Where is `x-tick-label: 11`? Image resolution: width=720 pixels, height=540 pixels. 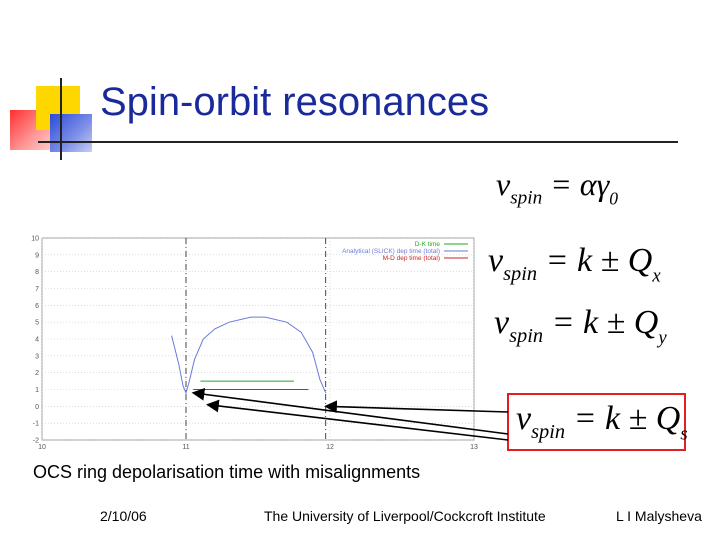
x-tick-label: 11 is located at coordinates (185, 447).